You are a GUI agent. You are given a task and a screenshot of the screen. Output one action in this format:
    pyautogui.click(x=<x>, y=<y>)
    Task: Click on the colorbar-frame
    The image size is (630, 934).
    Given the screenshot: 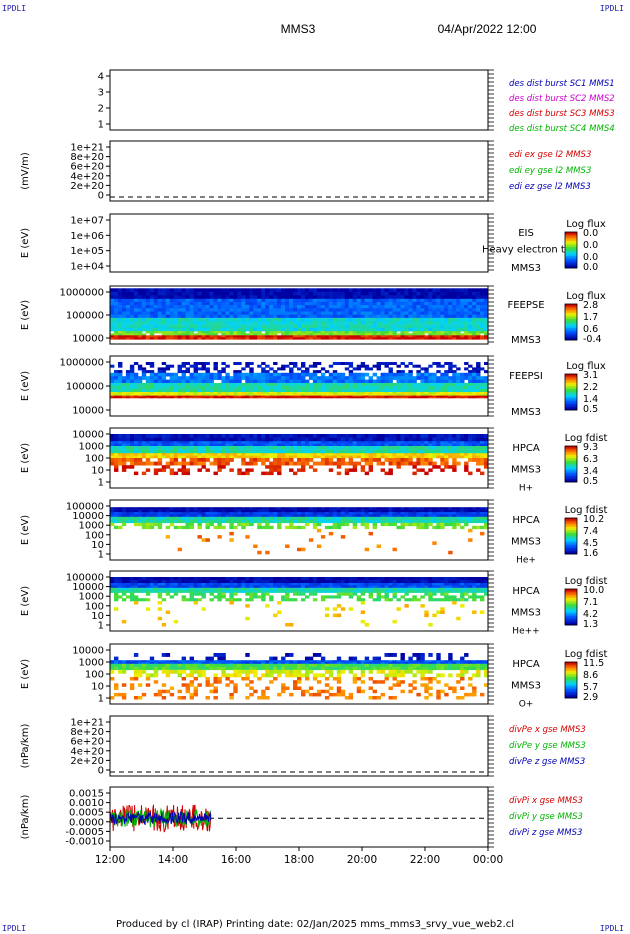 What is the action you would take?
    pyautogui.click(x=571, y=464)
    